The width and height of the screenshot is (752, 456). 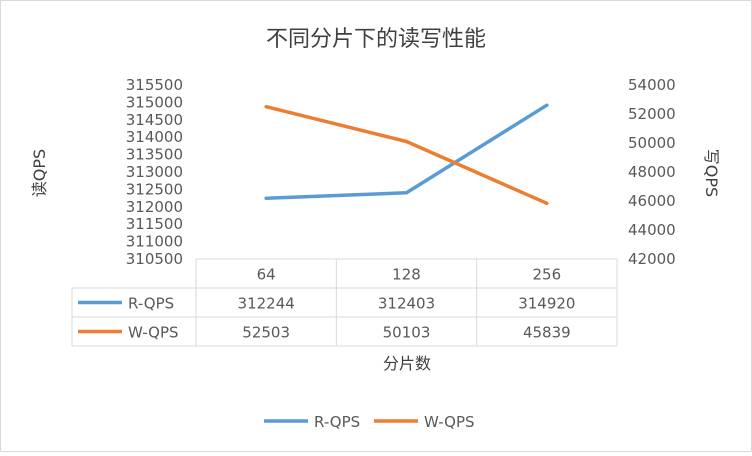 I want to click on left-tick-label: 311000, so click(x=154, y=242).